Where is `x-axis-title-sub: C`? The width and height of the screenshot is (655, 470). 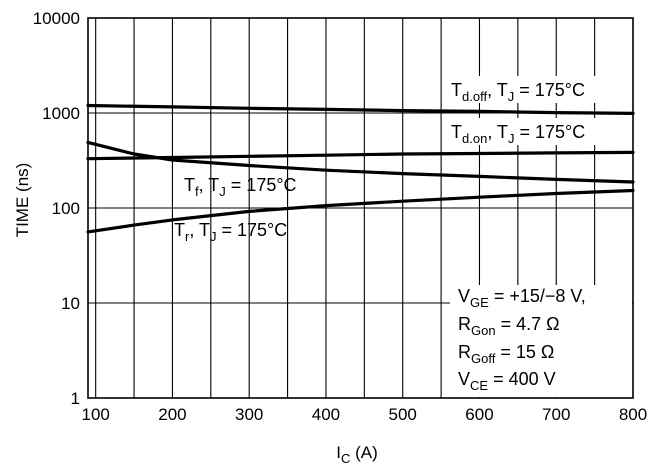 x-axis-title-sub: C is located at coordinates (345, 458).